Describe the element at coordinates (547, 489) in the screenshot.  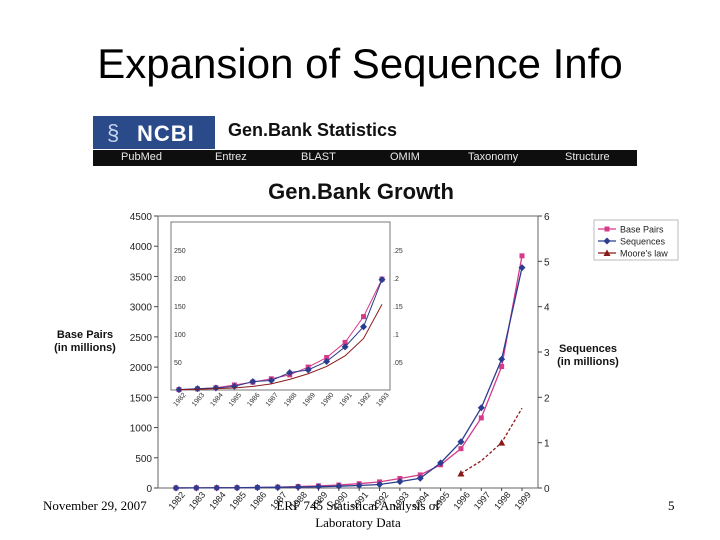
I see `right-tick-label: 0` at that location.